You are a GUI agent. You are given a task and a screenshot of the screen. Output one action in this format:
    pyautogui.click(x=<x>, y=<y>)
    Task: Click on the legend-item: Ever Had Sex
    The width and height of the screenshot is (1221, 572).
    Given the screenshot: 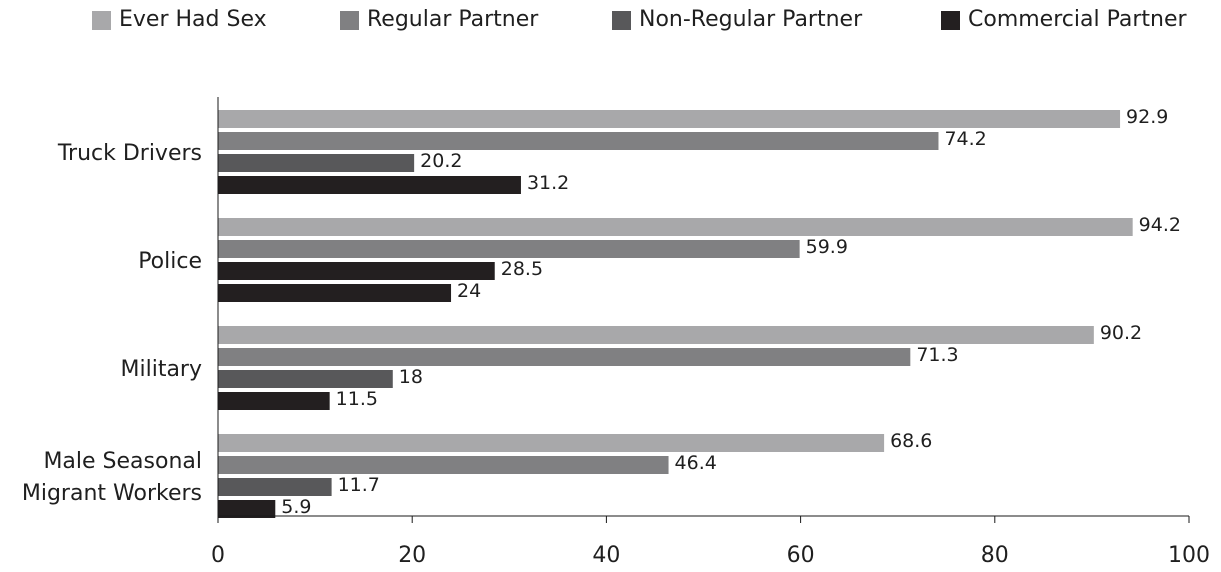 What is the action you would take?
    pyautogui.click(x=179, y=20)
    